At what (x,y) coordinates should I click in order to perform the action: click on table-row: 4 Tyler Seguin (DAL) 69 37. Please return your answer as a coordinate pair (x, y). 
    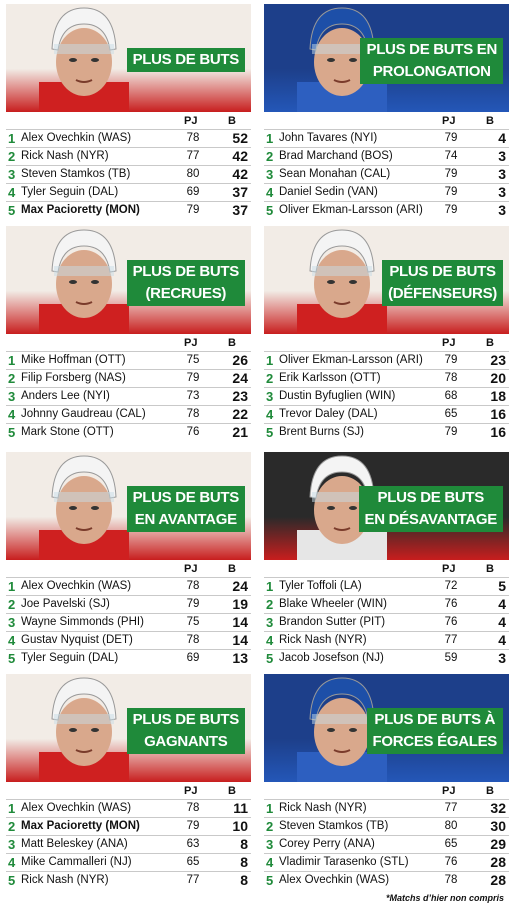
    Looking at the image, I should click on (128, 192).